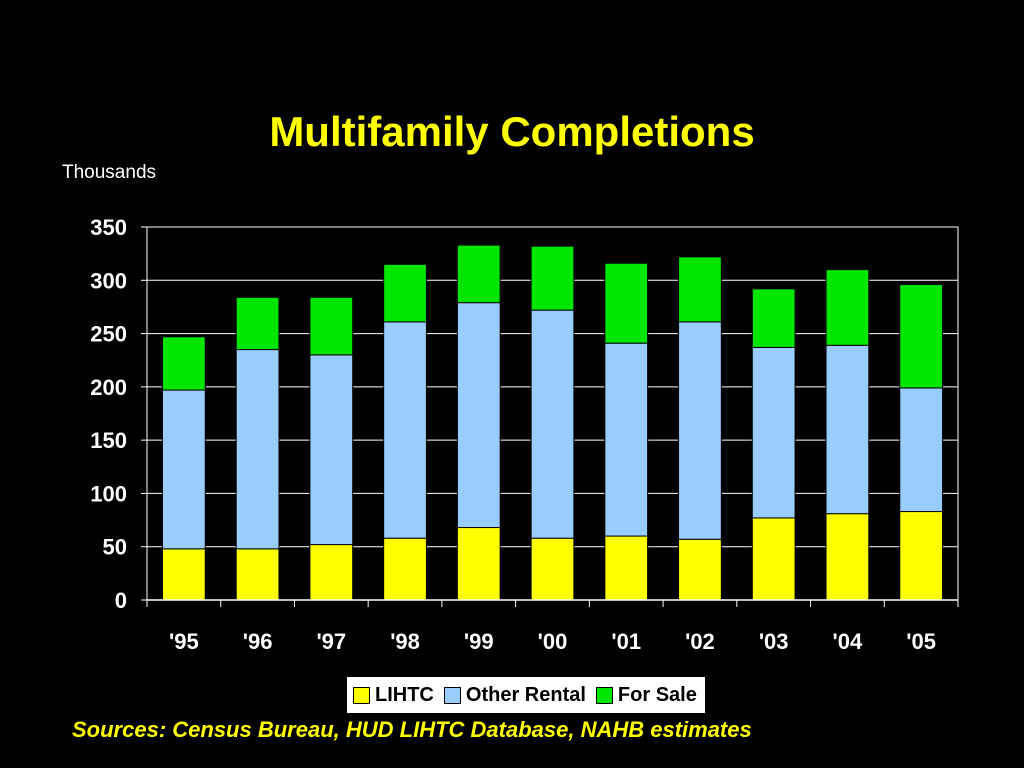 The width and height of the screenshot is (1024, 768). What do you see at coordinates (331, 641) in the screenshot?
I see `x-tick-label: '97` at bounding box center [331, 641].